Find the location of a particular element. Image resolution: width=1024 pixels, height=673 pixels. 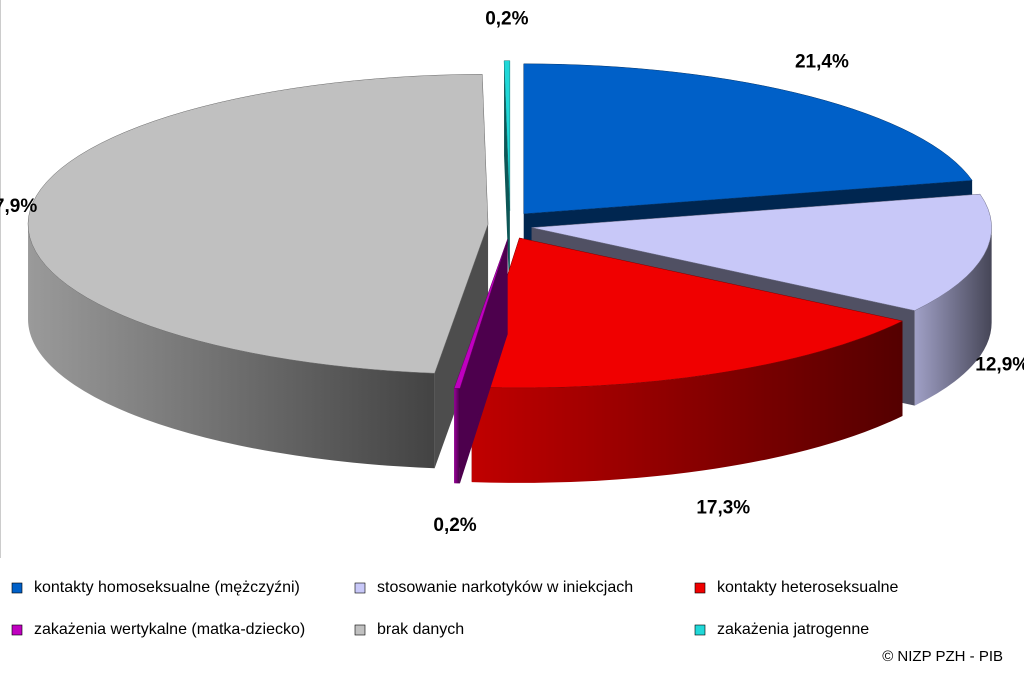

data-label: 12,9% is located at coordinates (999, 364).